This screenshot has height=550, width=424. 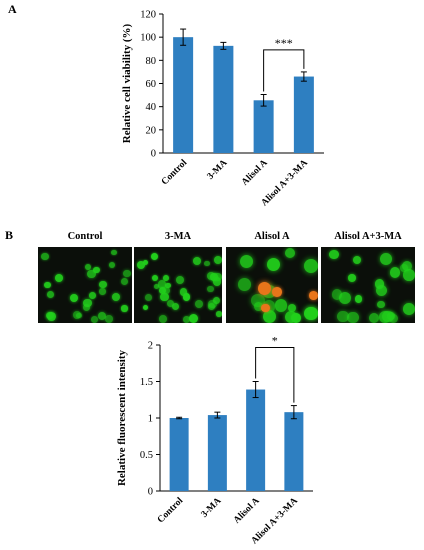 I want to click on image-label-alisol-a-3ma: Alisol A+3-MA, so click(x=368, y=236).